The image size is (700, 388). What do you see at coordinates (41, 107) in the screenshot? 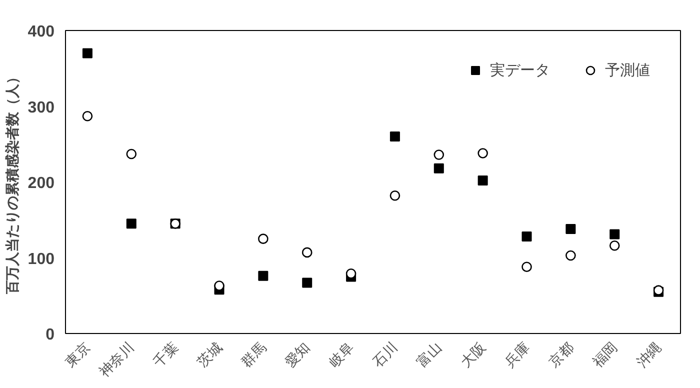
I see `y-tick-label: 300` at bounding box center [41, 107].